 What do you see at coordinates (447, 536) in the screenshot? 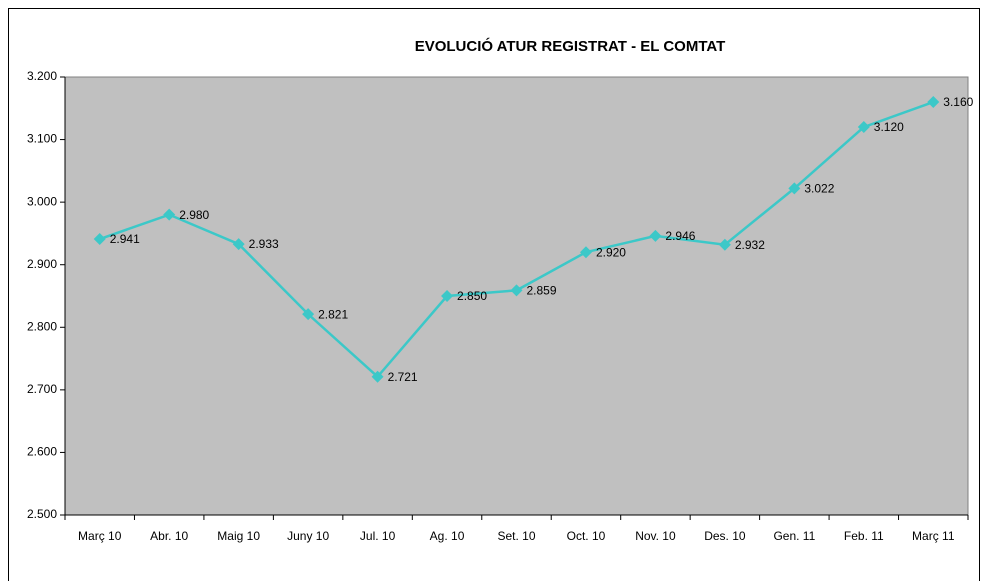
I see `x-tick-label: Ag. 10` at bounding box center [447, 536].